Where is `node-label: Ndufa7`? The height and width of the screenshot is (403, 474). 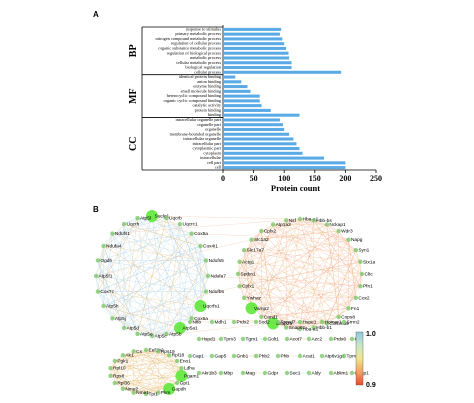
node-label: Ndufa7 is located at coordinates (219, 277).